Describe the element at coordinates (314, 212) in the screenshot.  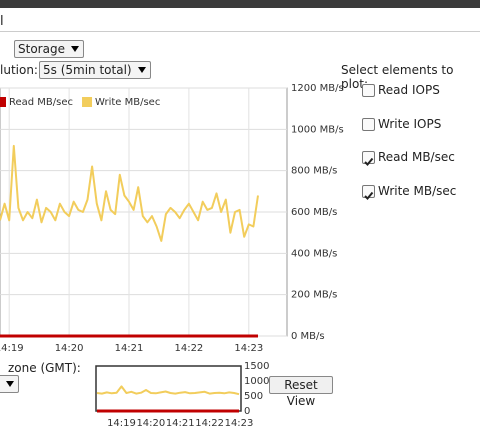
I see `y-tick-label: 600 MB/s` at that location.